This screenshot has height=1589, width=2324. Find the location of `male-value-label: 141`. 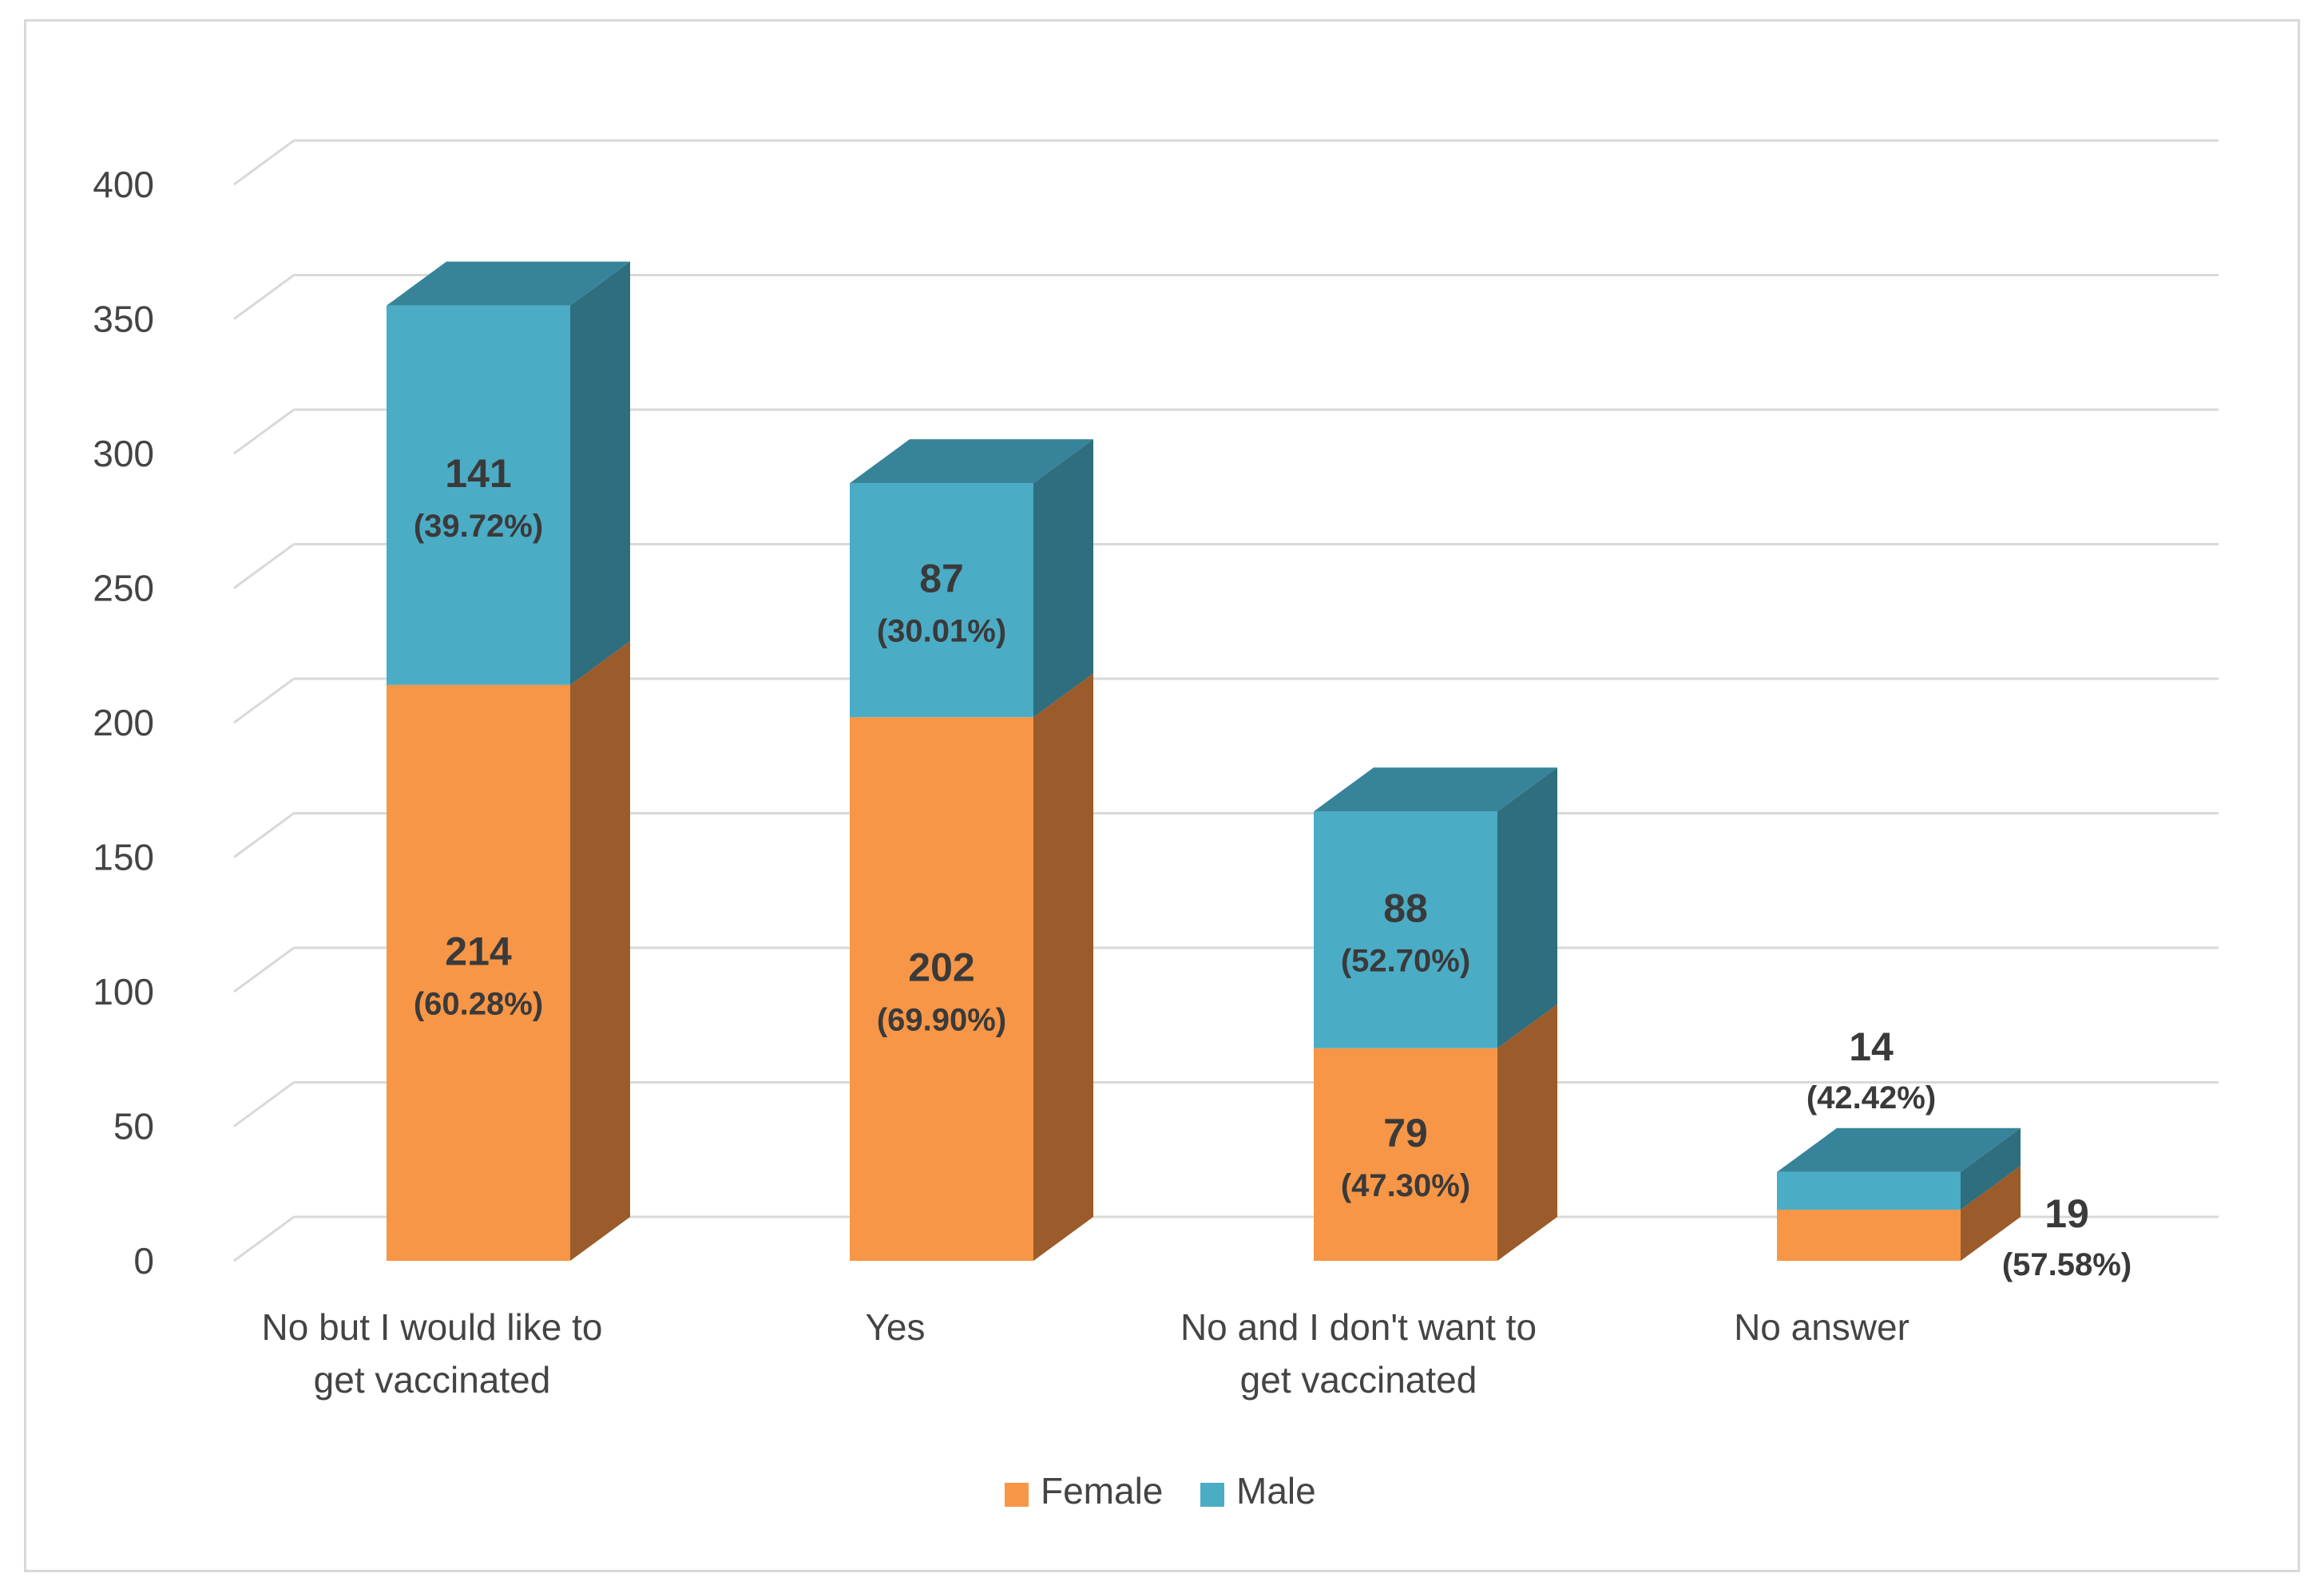

male-value-label: 141 is located at coordinates (478, 473).